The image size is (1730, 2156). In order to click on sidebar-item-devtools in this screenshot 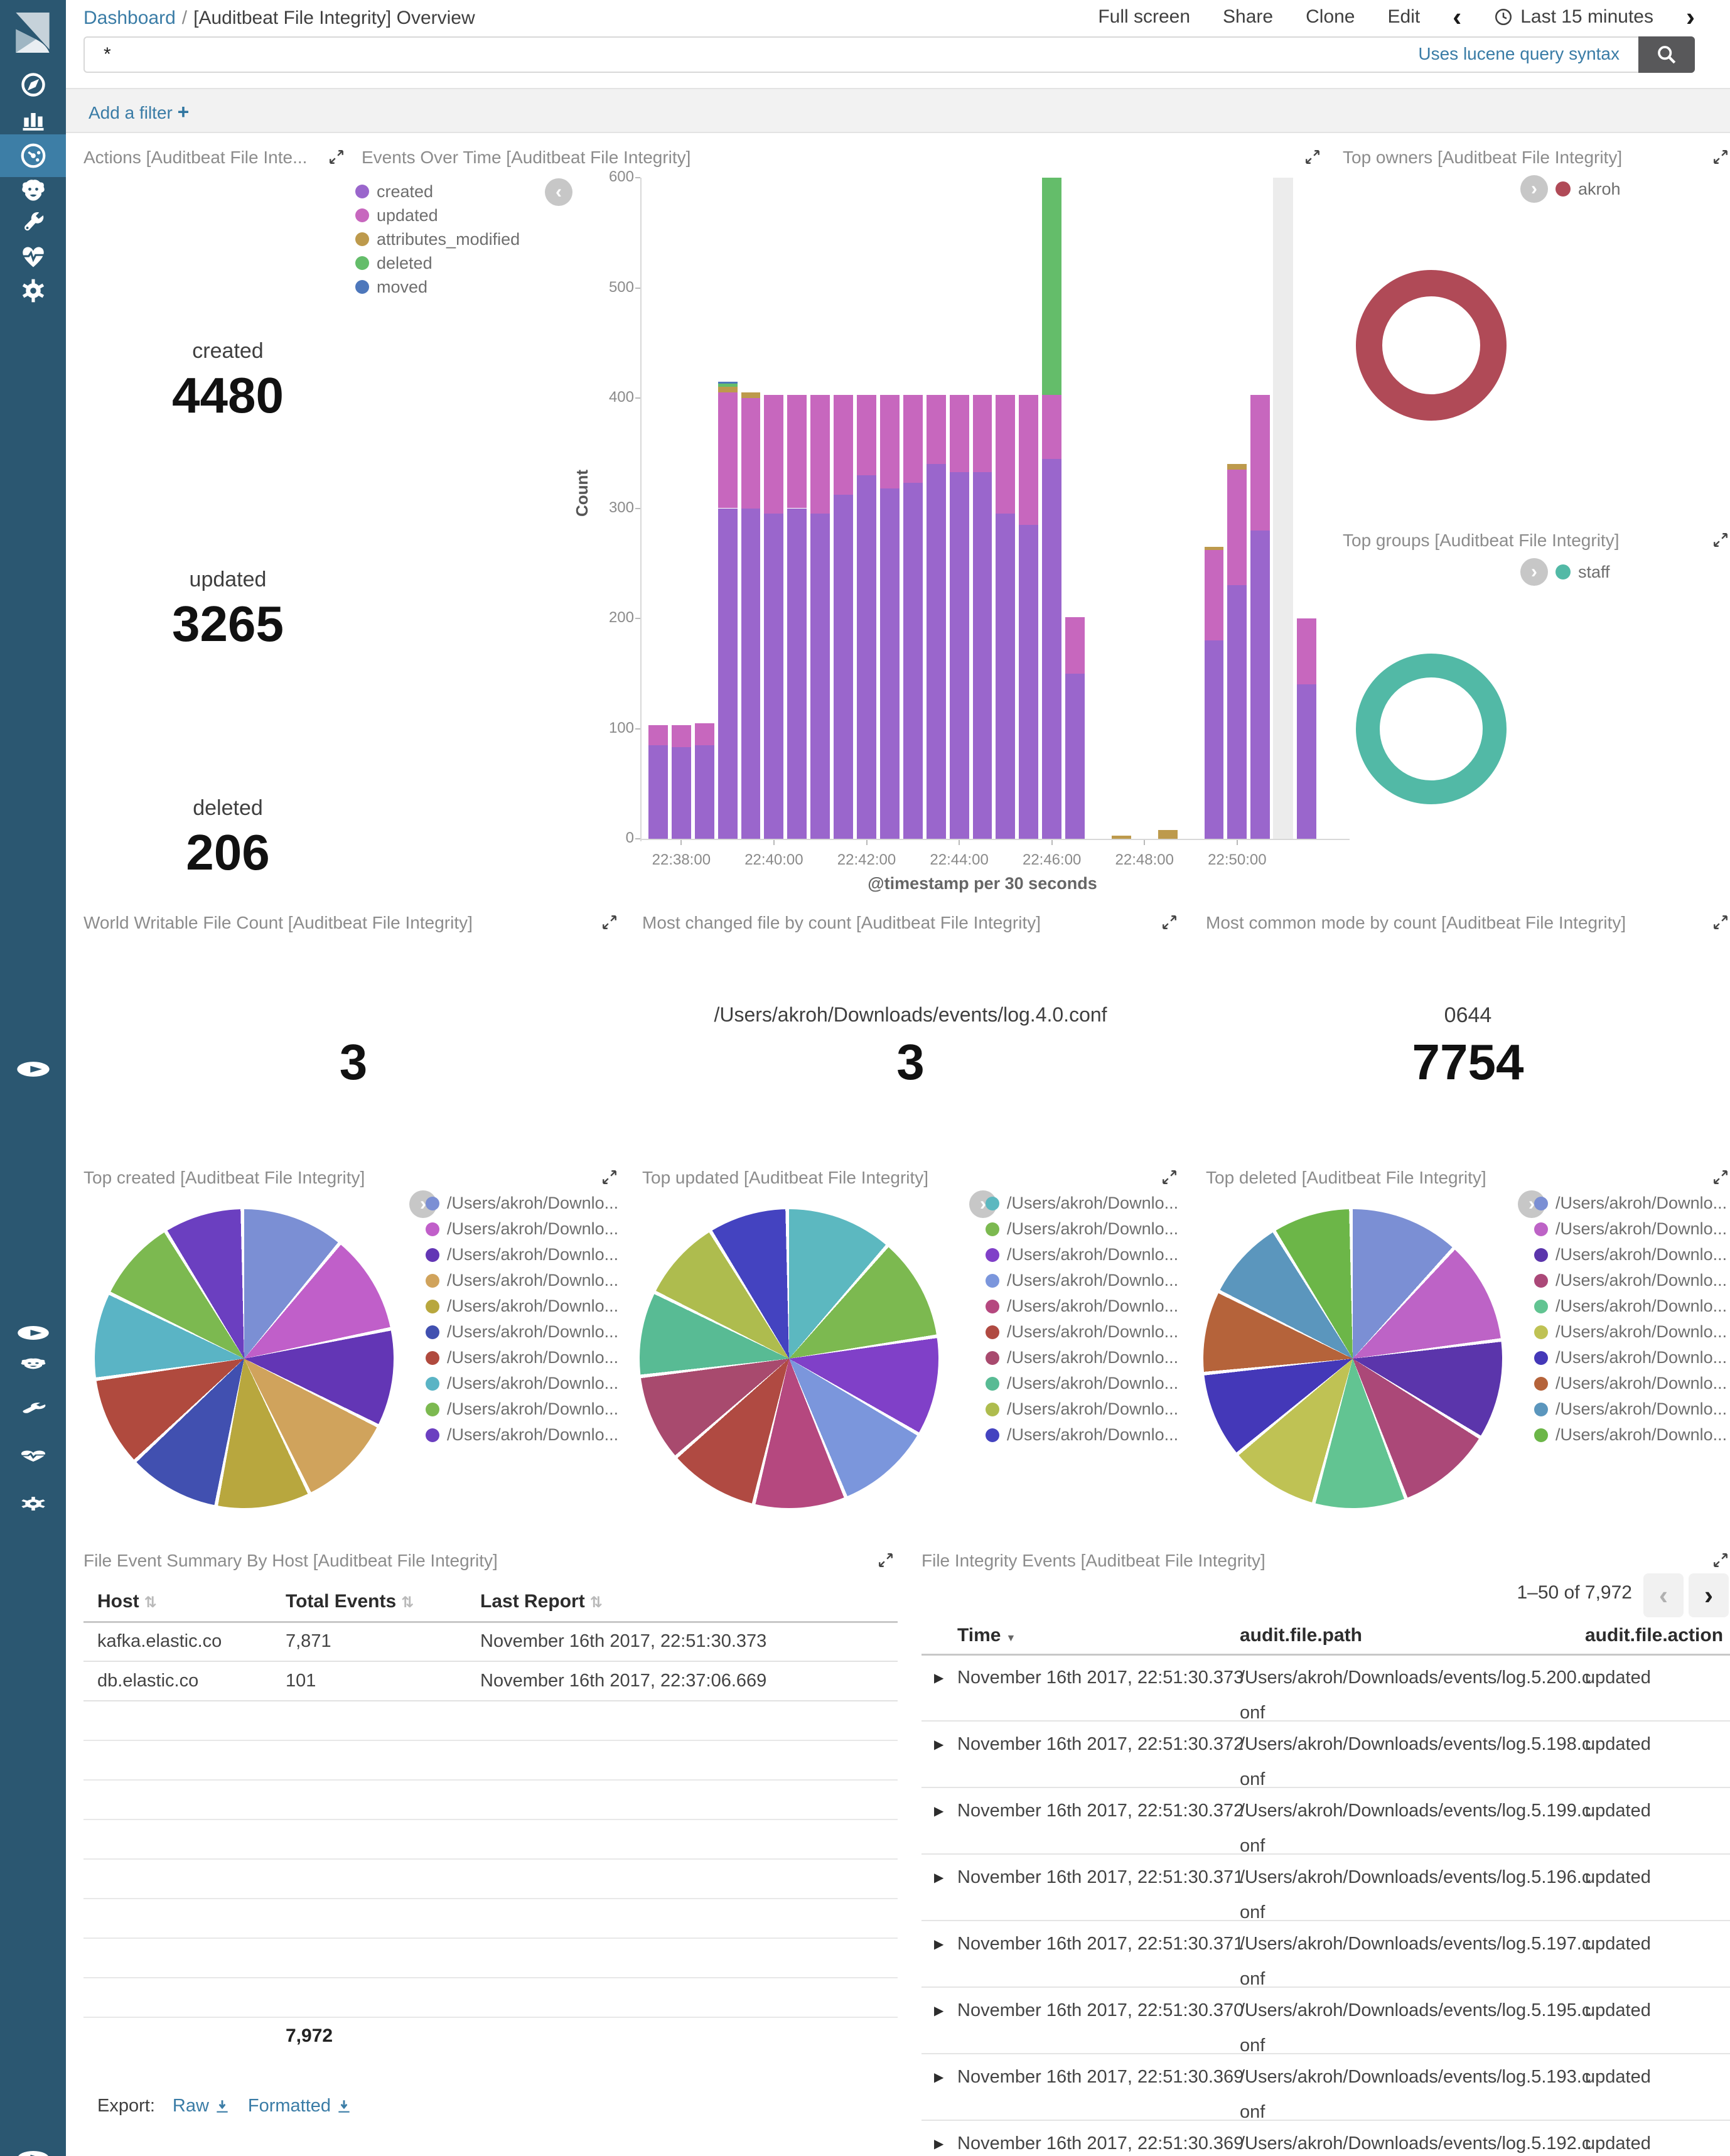, I will do `click(33, 225)`.